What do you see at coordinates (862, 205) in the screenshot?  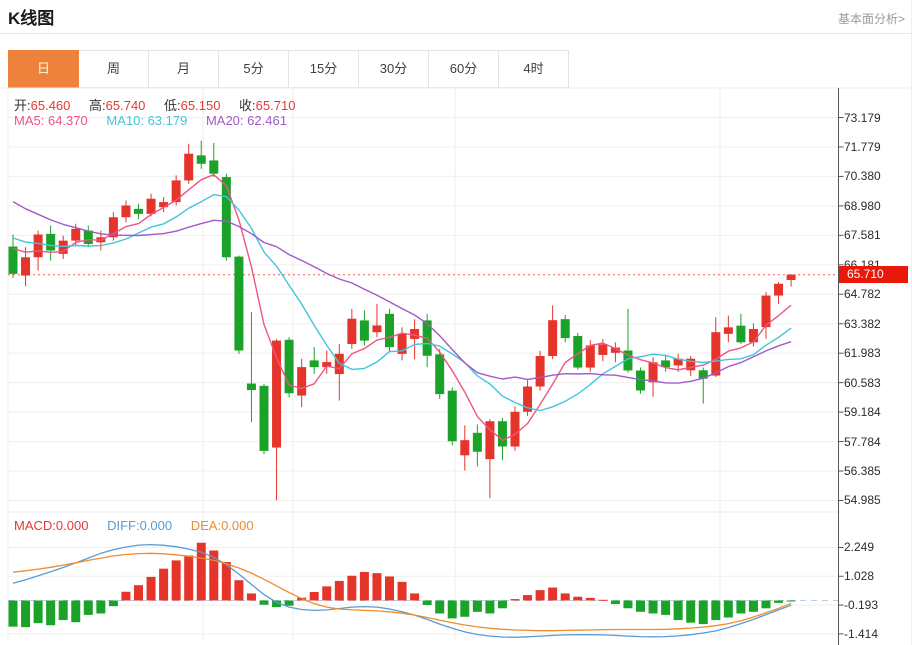 I see `price-axis-label: 68.980` at bounding box center [862, 205].